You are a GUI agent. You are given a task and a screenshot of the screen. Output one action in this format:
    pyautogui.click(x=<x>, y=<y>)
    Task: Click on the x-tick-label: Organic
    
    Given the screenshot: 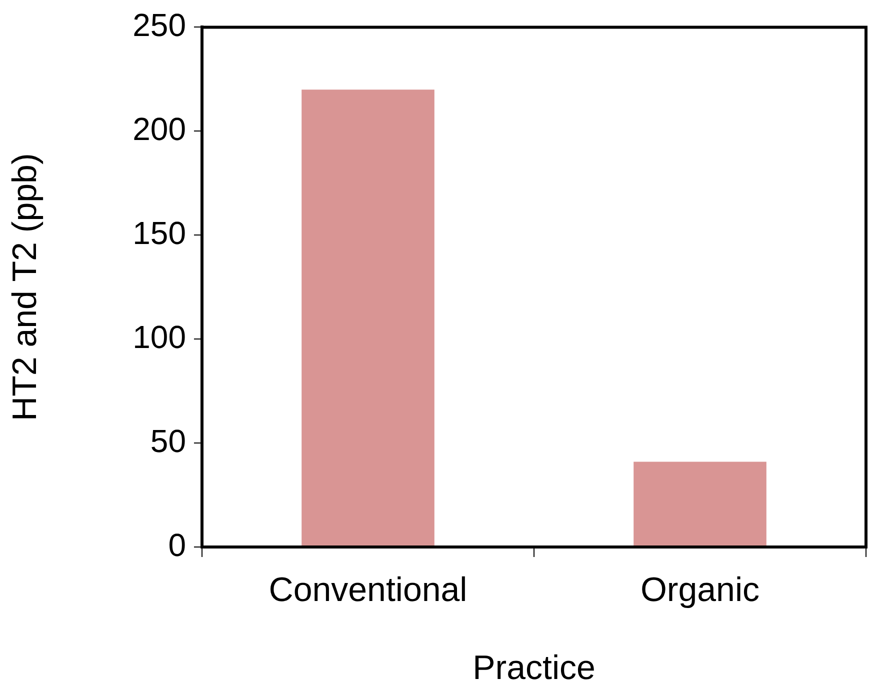 What is the action you would take?
    pyautogui.click(x=700, y=589)
    